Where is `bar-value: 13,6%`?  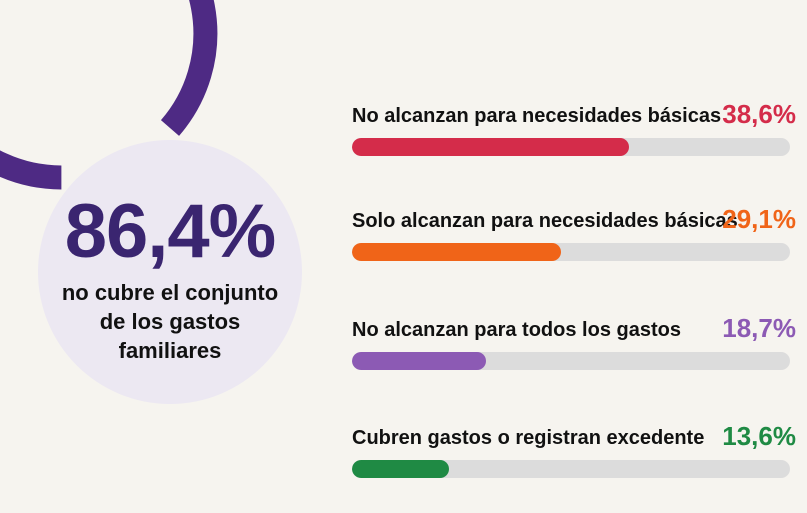
bar-value: 13,6% is located at coordinates (759, 436).